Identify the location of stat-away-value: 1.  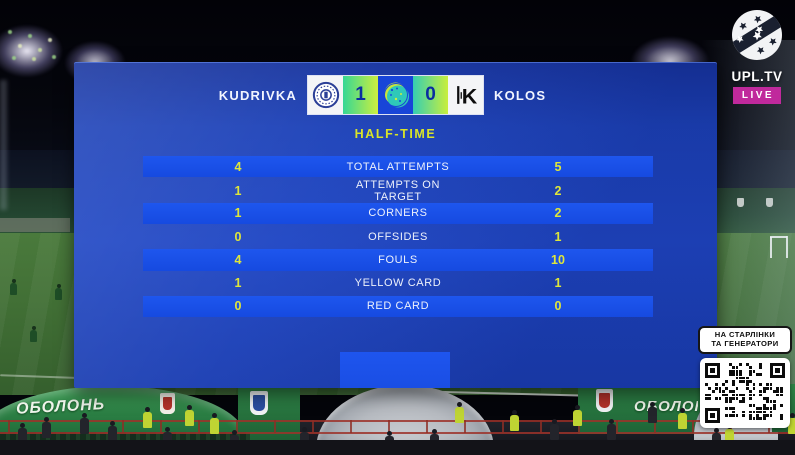
(558, 236).